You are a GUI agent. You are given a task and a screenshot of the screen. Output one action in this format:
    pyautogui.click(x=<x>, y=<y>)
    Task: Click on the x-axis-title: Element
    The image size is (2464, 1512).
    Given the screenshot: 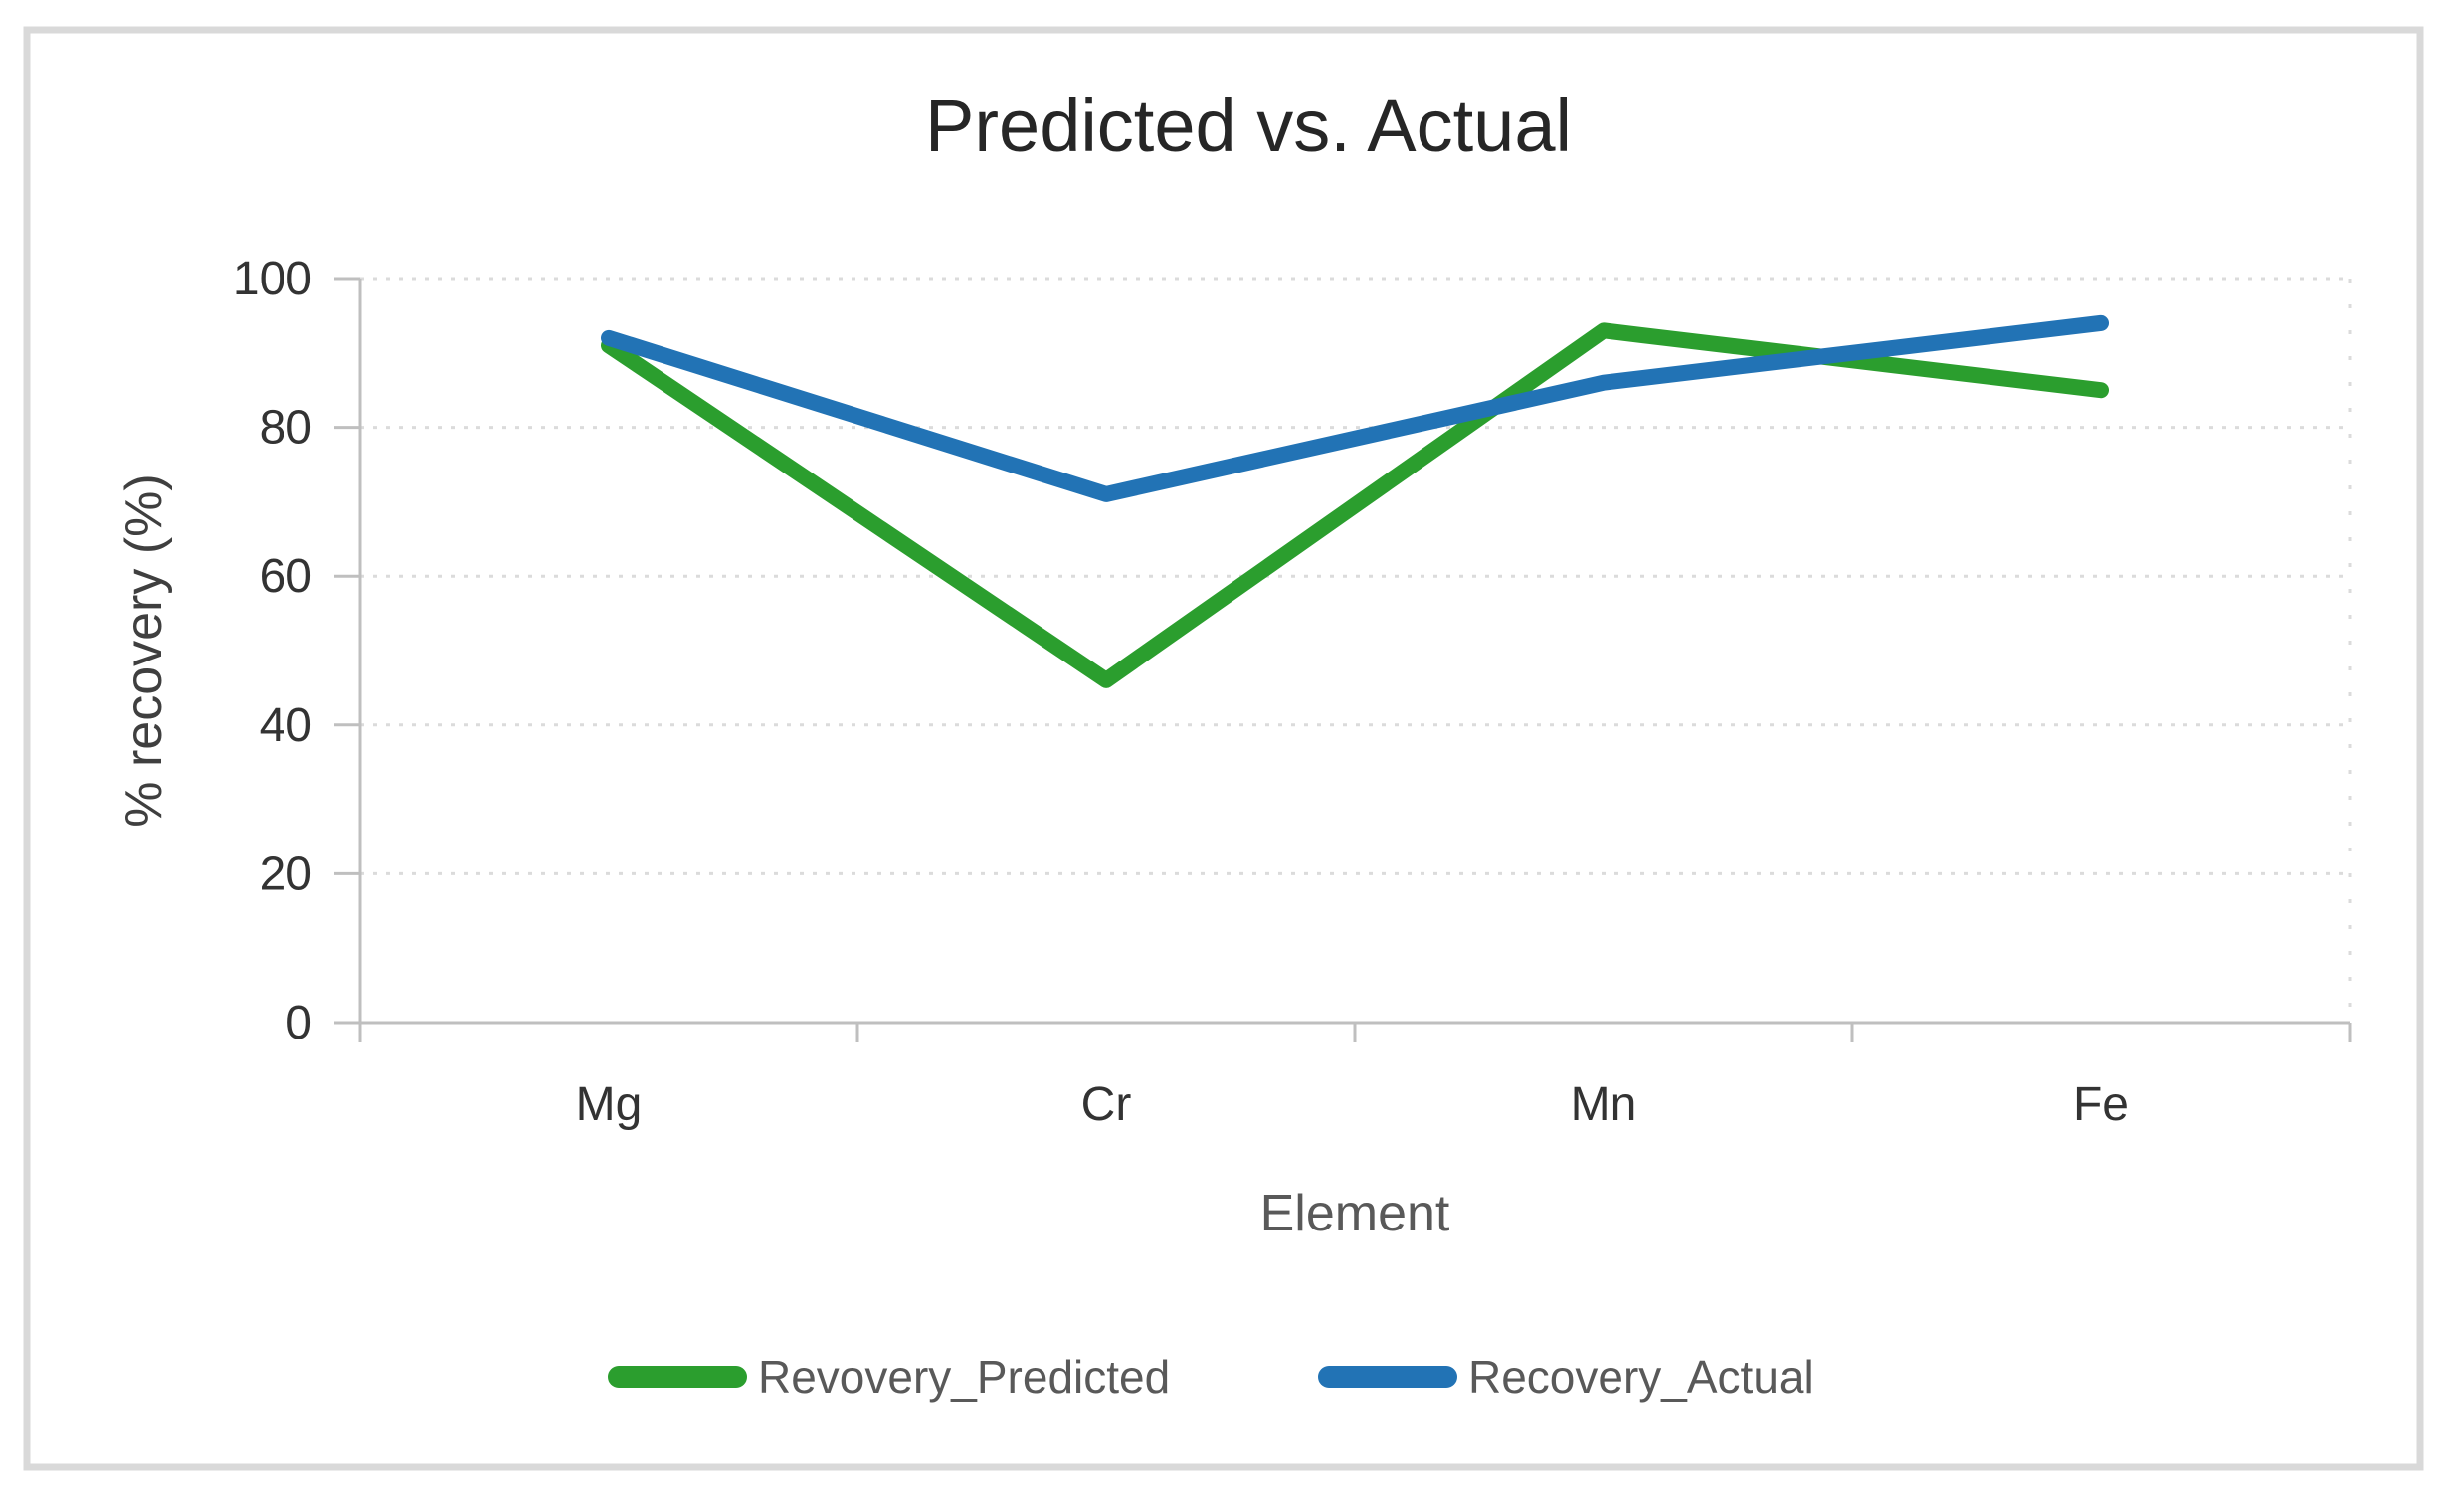 What is the action you would take?
    pyautogui.click(x=1355, y=1213)
    